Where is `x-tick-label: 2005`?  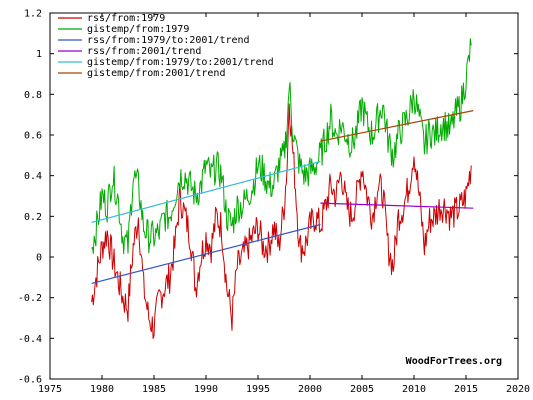
x-tick-label: 2005 is located at coordinates (362, 389).